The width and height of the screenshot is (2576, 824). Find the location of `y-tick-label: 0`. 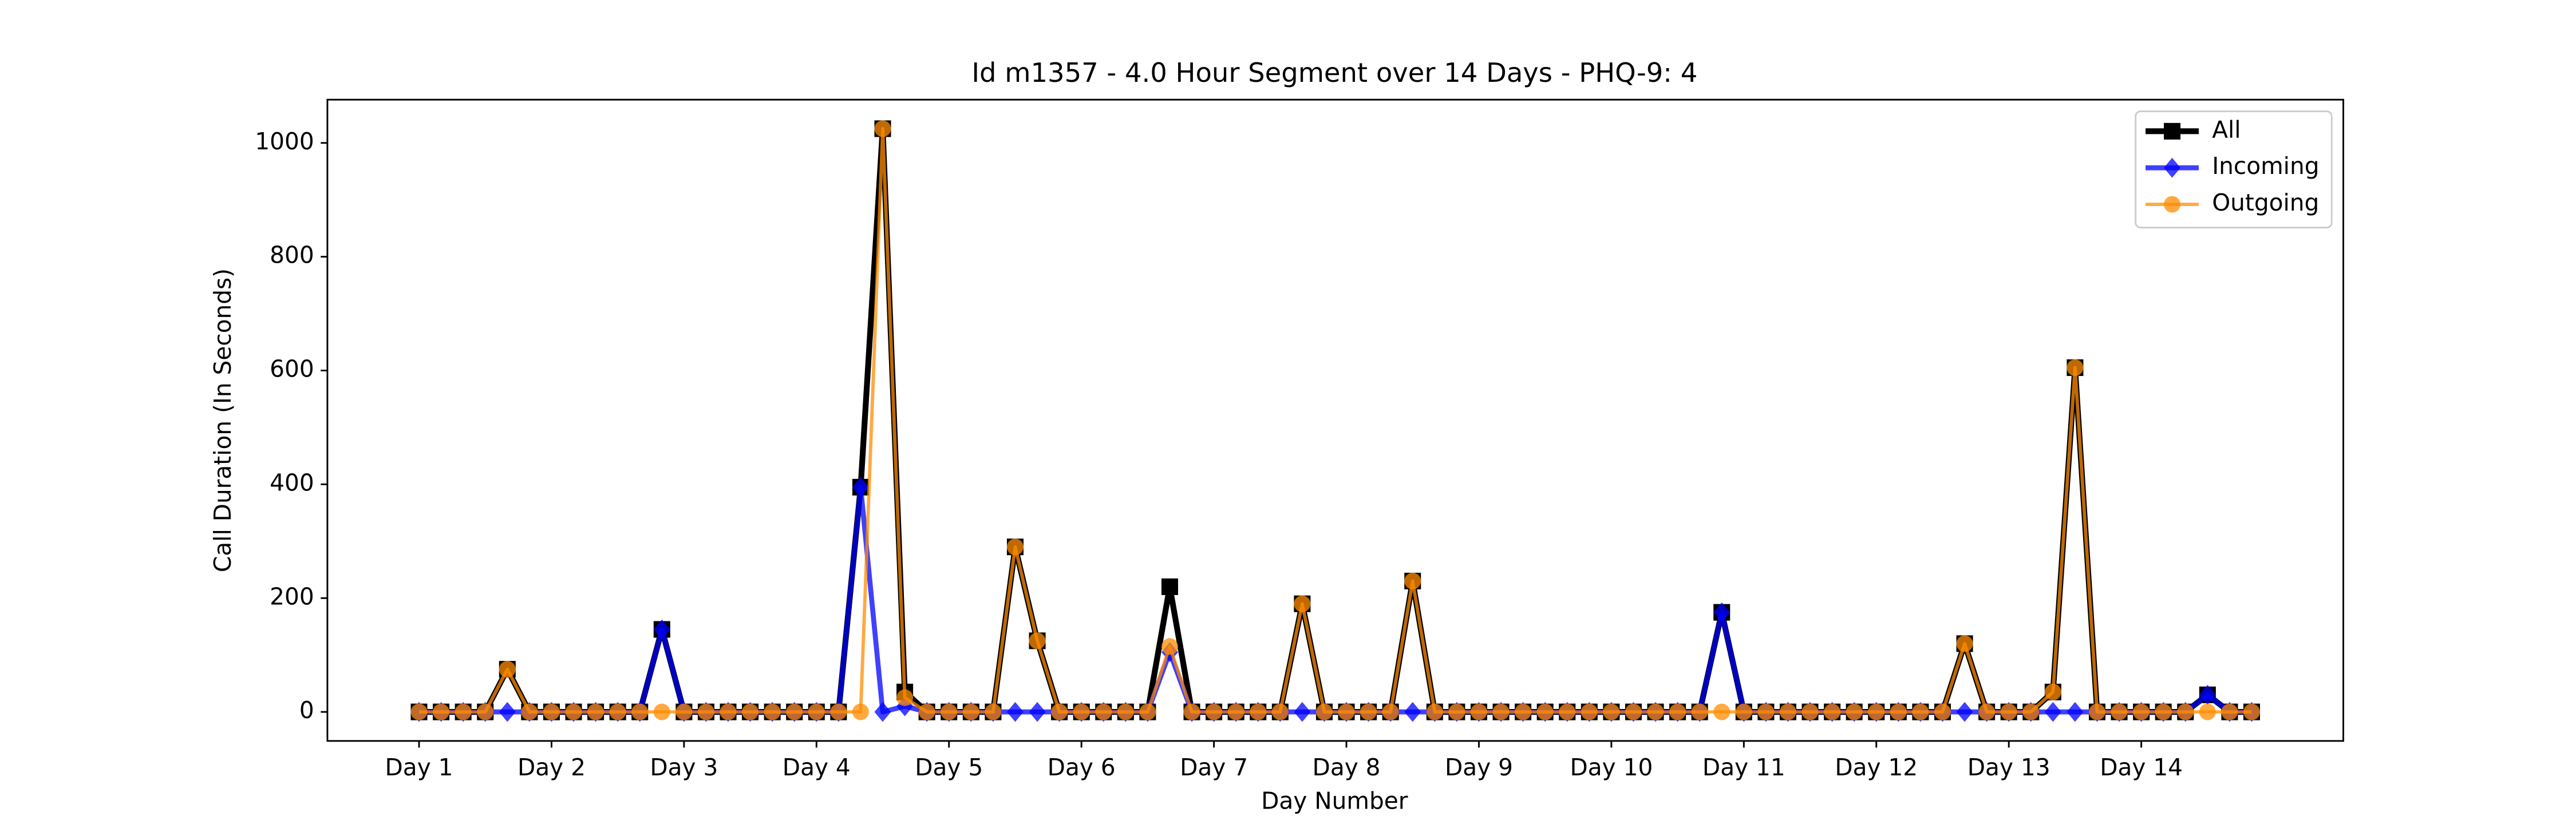

y-tick-label: 0 is located at coordinates (306, 710).